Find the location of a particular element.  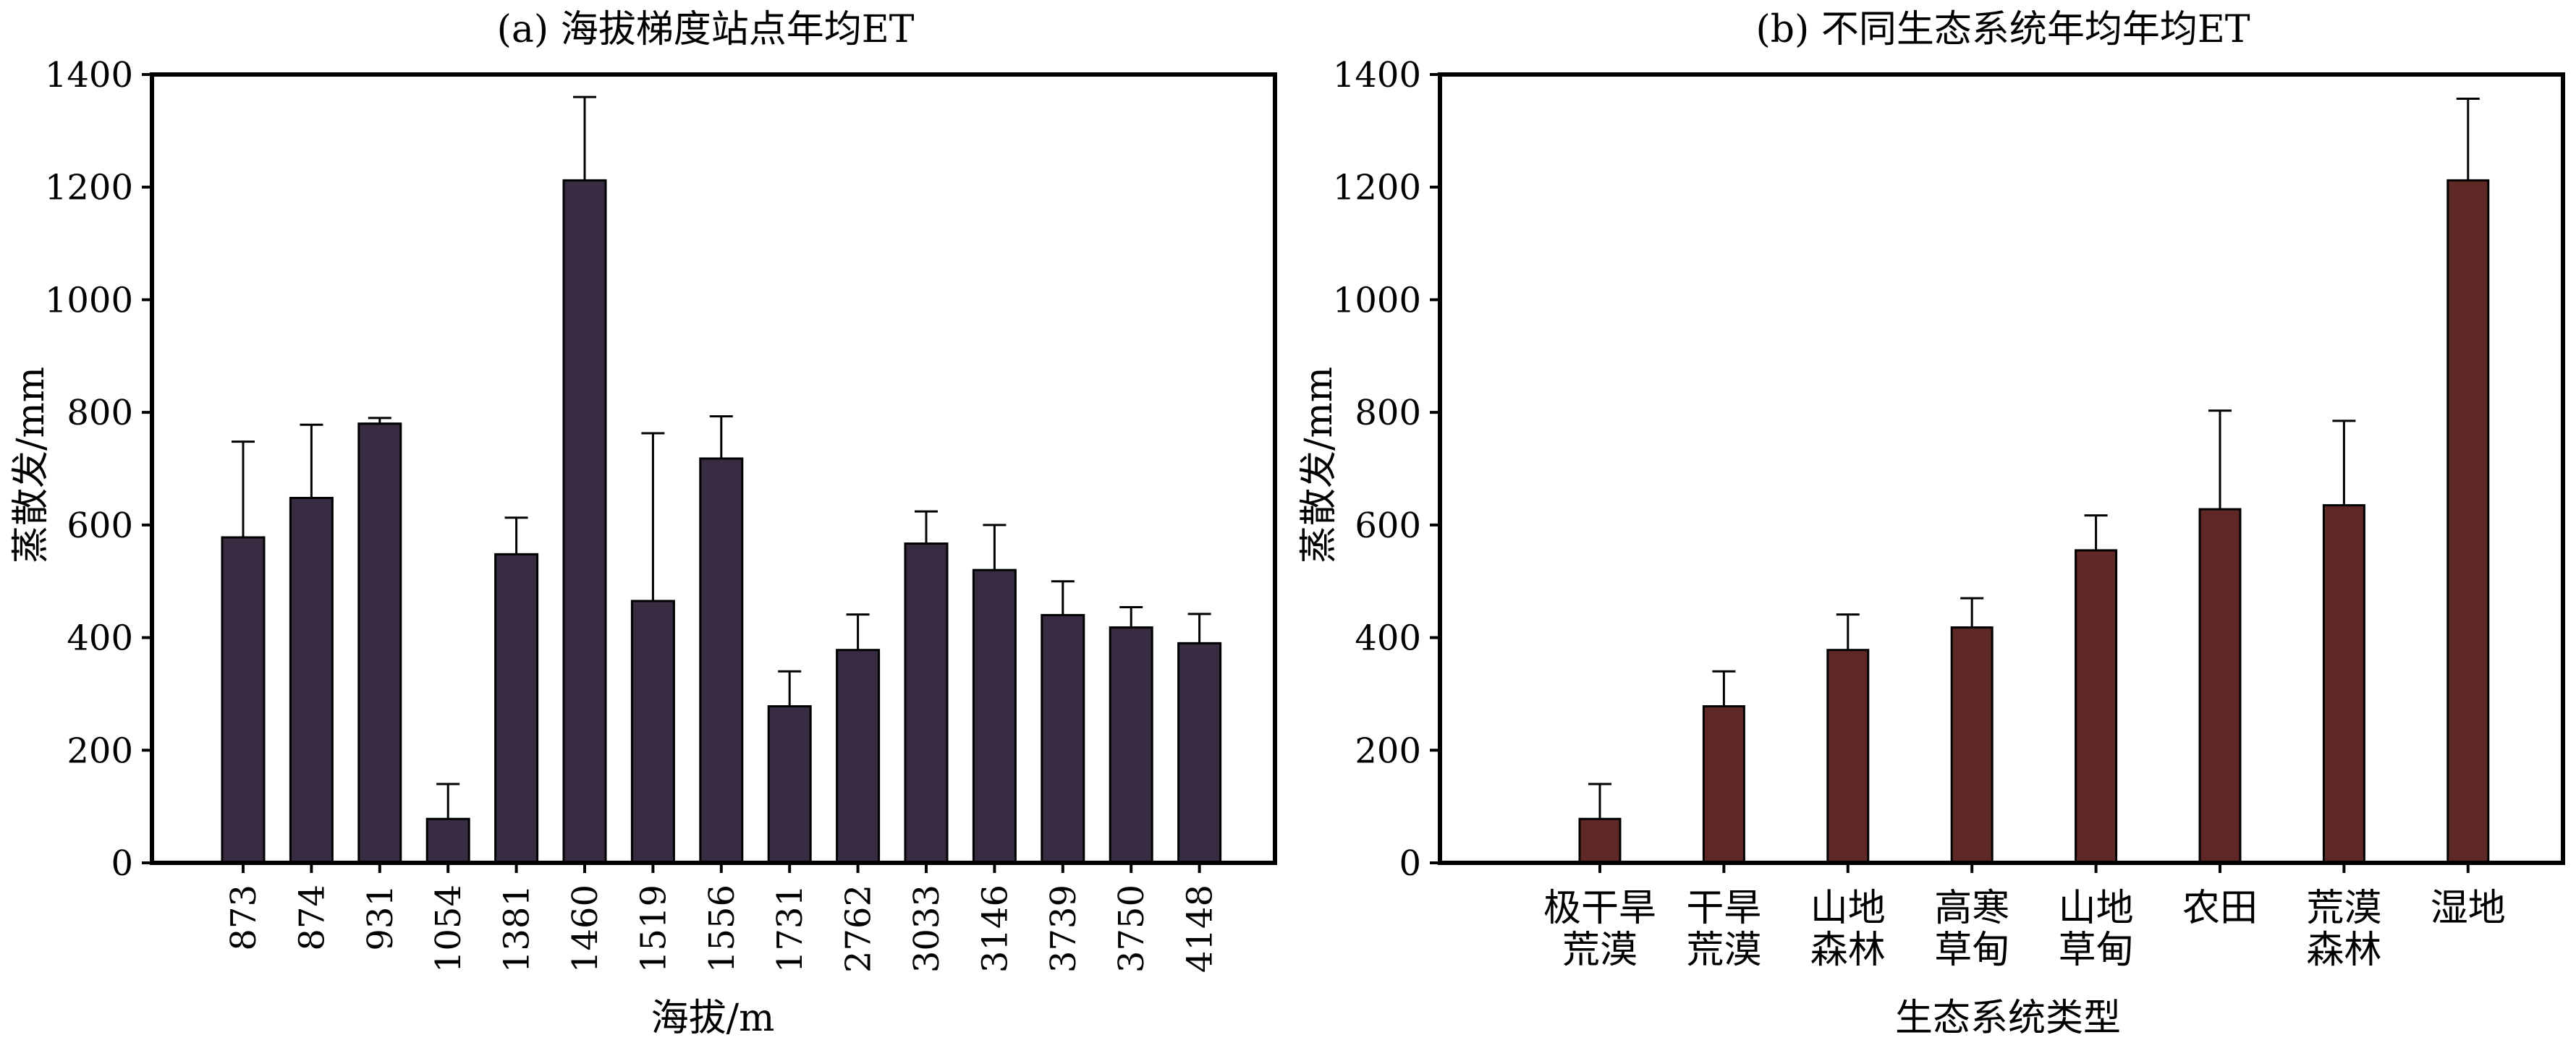

panel-a-x-tick-label: 931 is located at coordinates (380, 918).